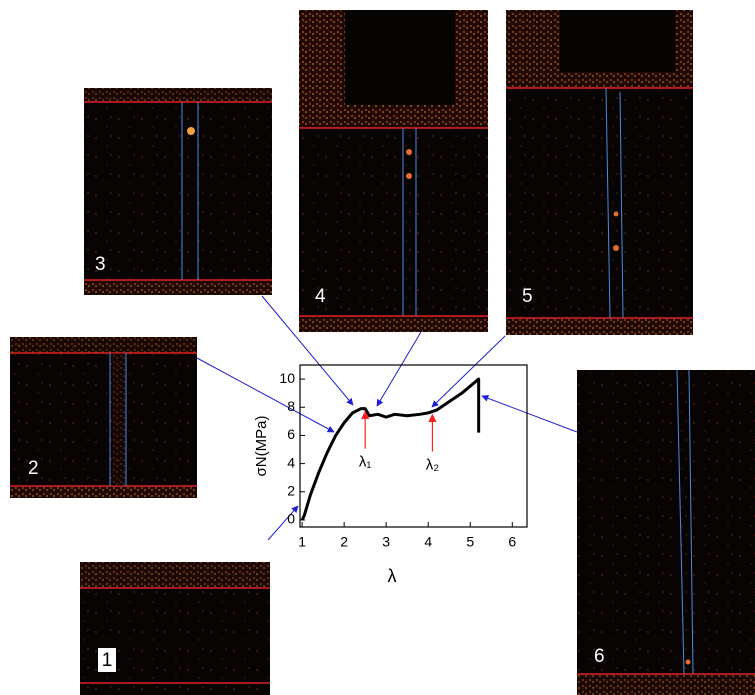 The image size is (755, 695). What do you see at coordinates (287, 378) in the screenshot?
I see `y-tick-label: 10` at bounding box center [287, 378].